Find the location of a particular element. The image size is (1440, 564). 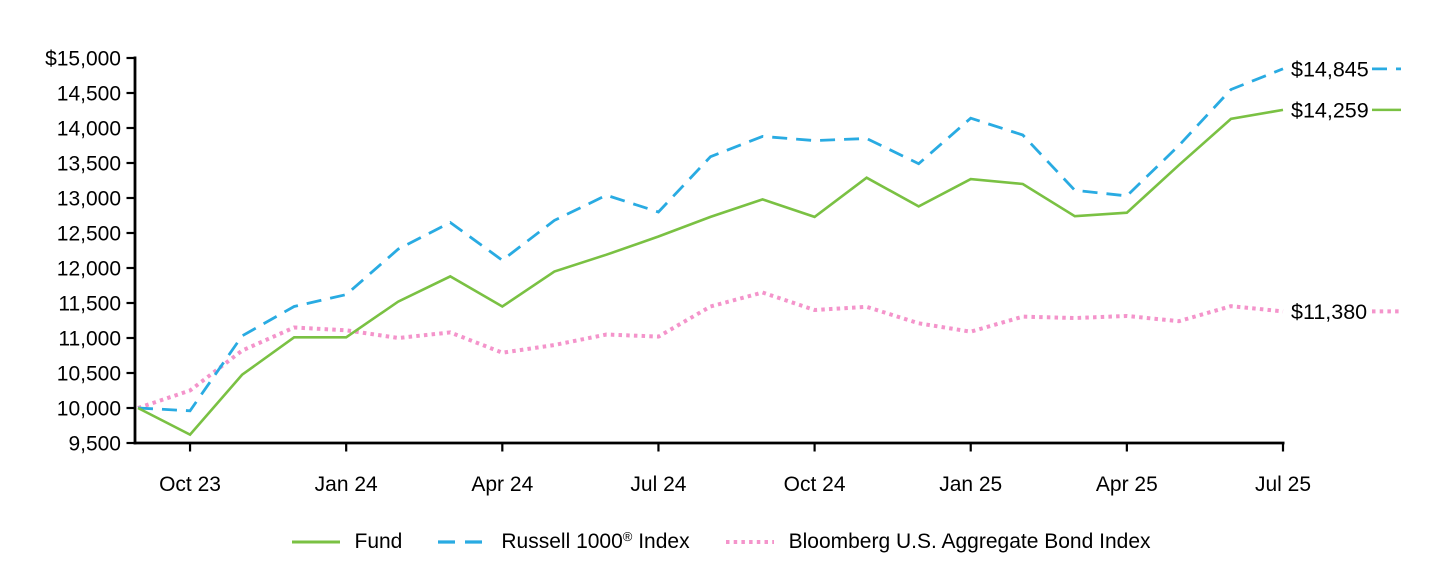

legend-item-bloomberg-u-s-aggregate-bond-index: Bloomberg U.S. Aggregate Bond Index is located at coordinates (937, 542).